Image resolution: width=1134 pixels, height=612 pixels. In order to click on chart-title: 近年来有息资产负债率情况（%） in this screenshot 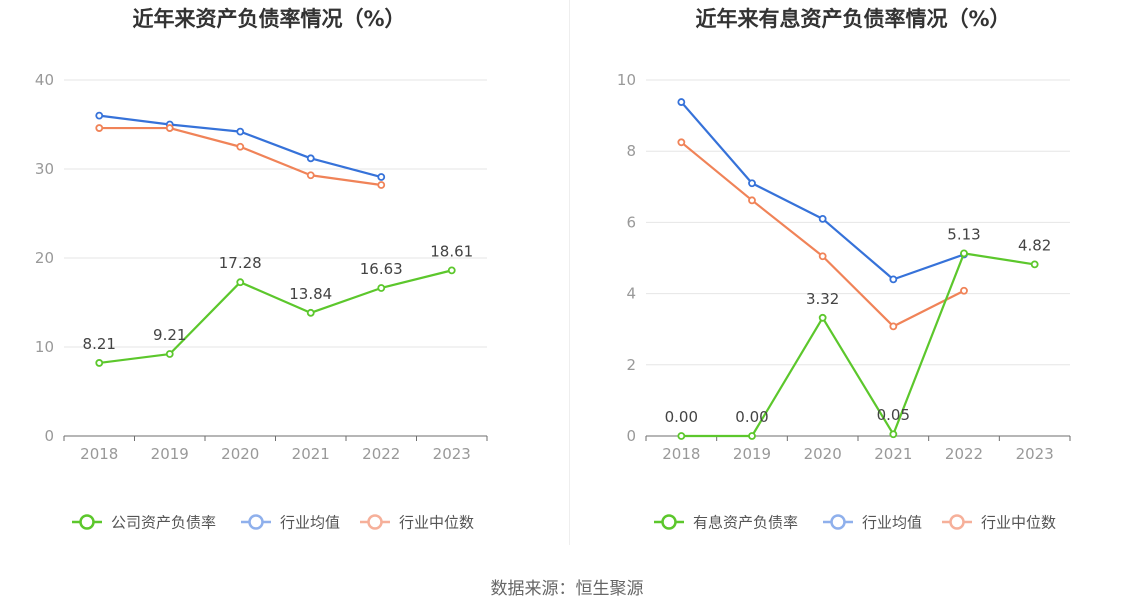, I will do `click(852, 19)`.